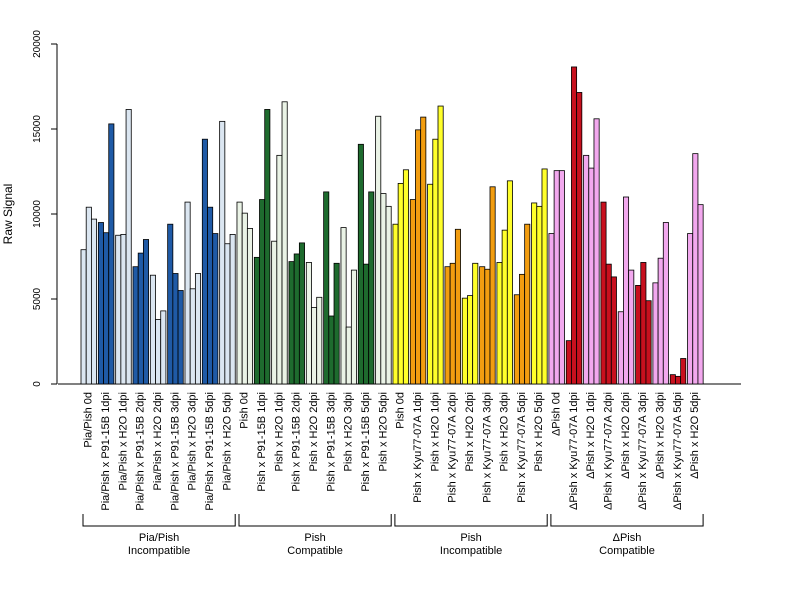 Image resolution: width=800 pixels, height=600 pixels. Describe the element at coordinates (418, 447) in the screenshot. I see `x-category-label: Pish x Kyu77-07A 1dpi` at that location.